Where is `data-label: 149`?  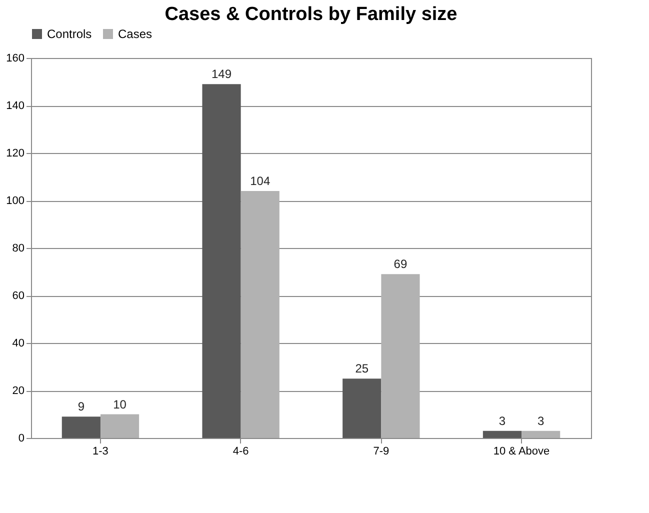 data-label: 149 is located at coordinates (222, 74).